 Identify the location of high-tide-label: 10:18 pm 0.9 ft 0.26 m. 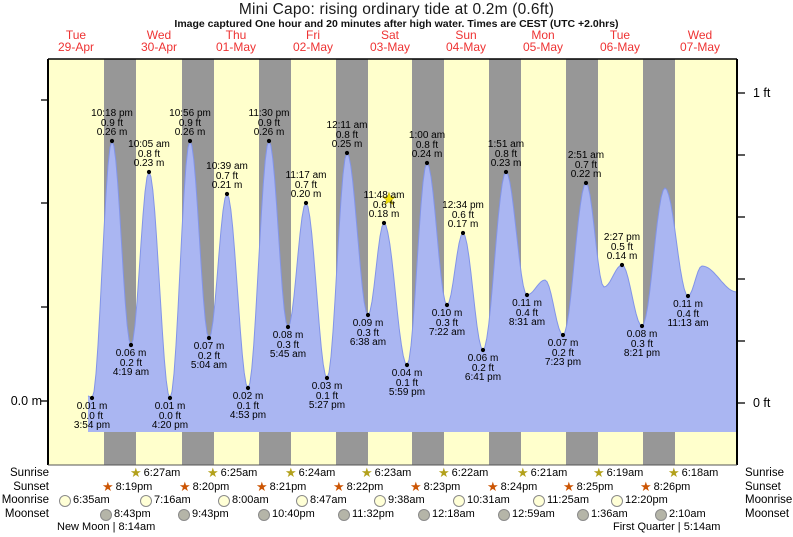
(112, 123).